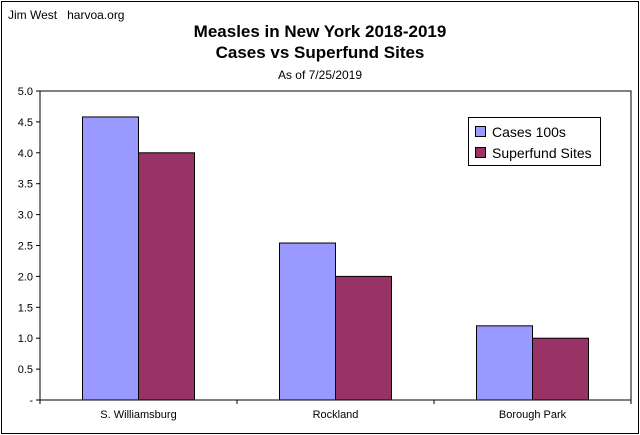 This screenshot has height=435, width=640. I want to click on x-tick-label: Borough Park, so click(533, 415).